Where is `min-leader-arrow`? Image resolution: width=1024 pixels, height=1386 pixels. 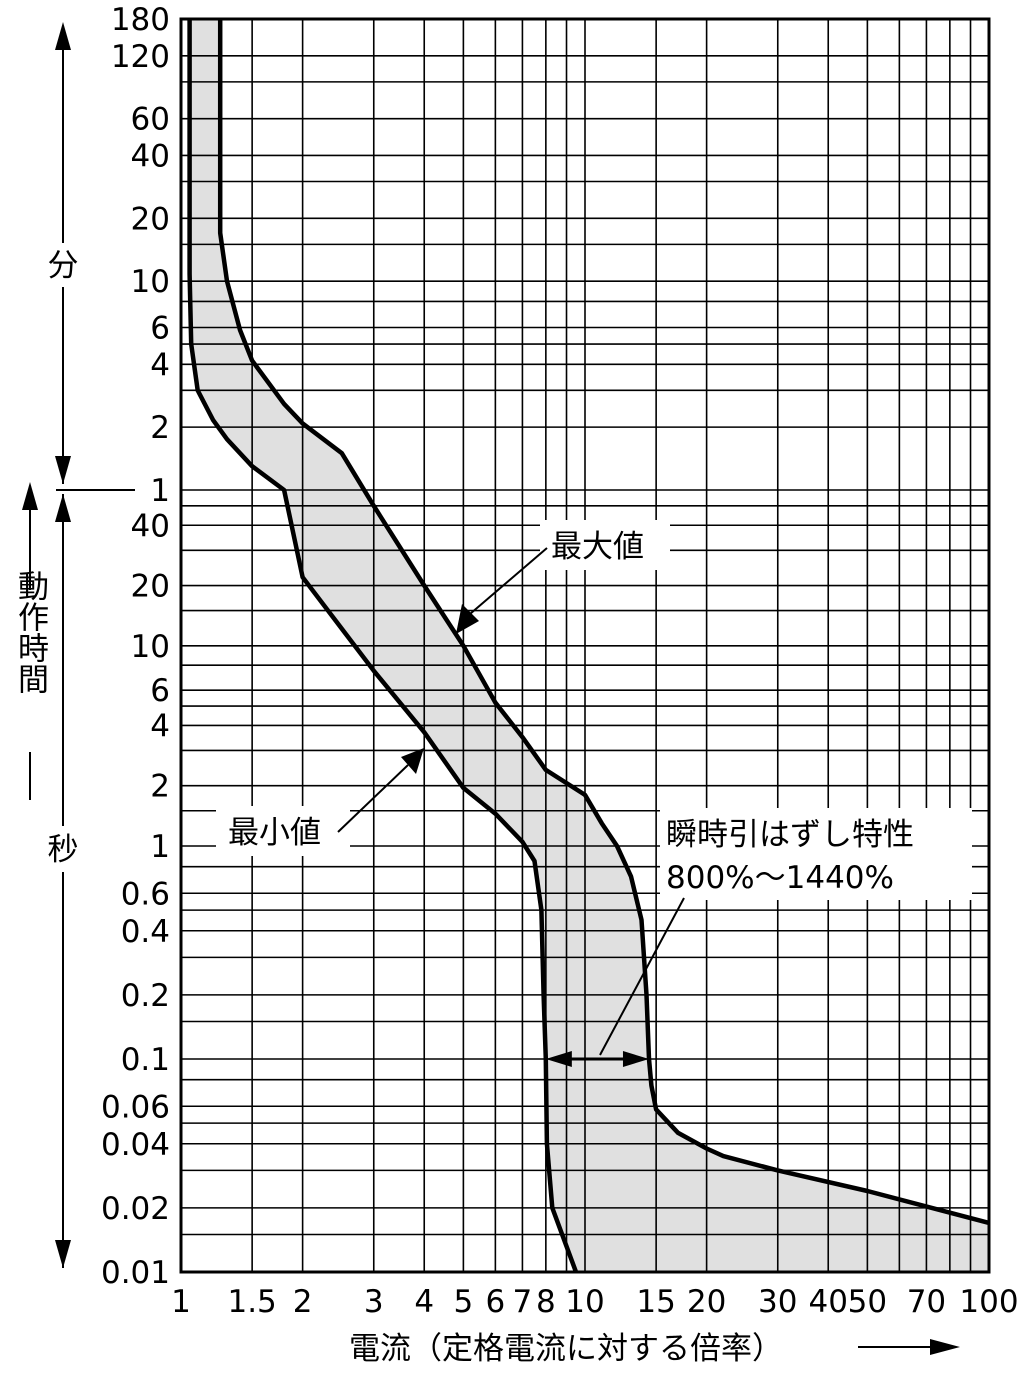 min-leader-arrow is located at coordinates (412, 761).